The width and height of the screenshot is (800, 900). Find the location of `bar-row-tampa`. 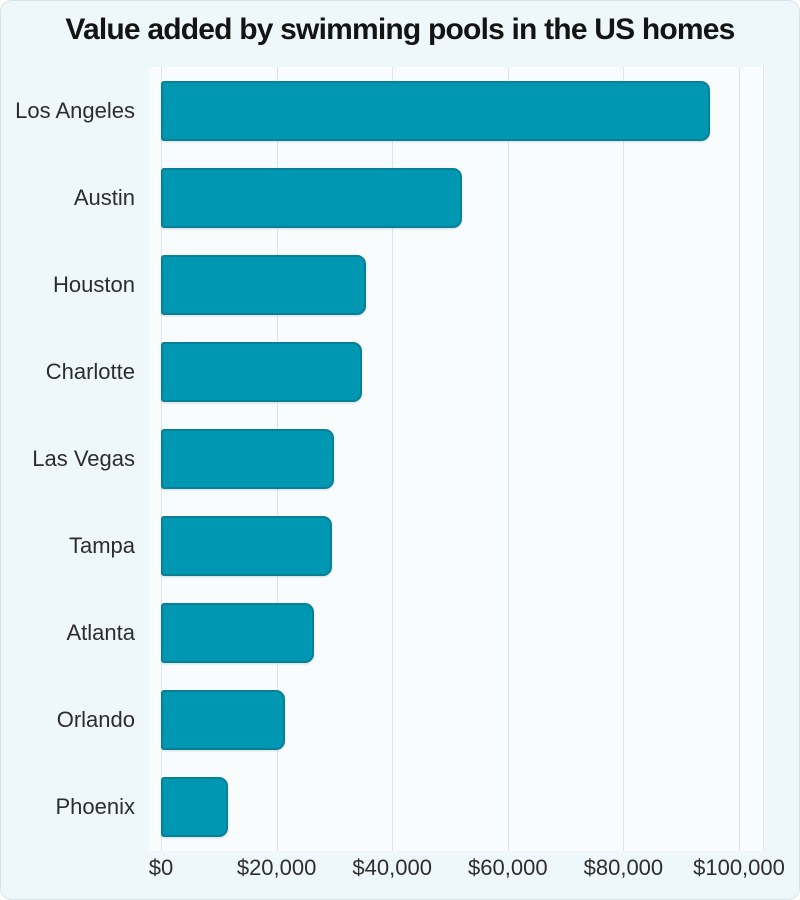

bar-row-tampa is located at coordinates (457, 546).